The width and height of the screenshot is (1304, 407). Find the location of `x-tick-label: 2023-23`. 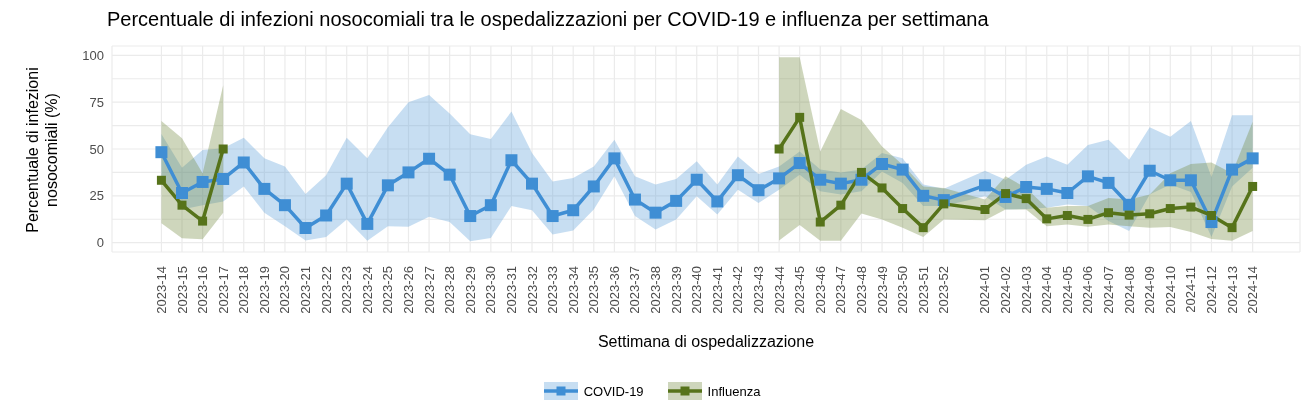

x-tick-label: 2023-23 is located at coordinates (347, 290).